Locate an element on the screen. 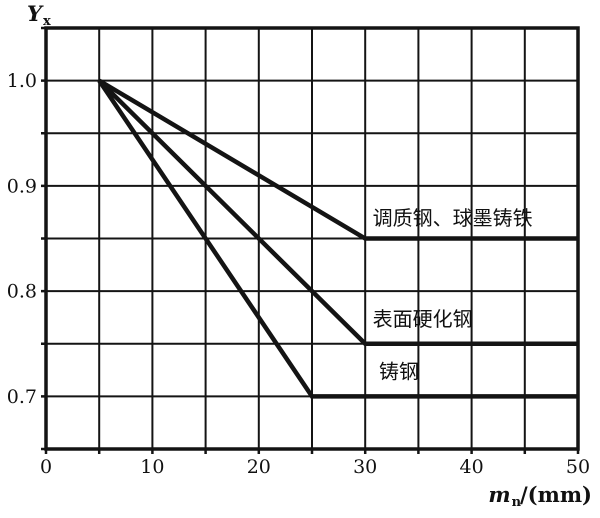  x-tick-label: 50 is located at coordinates (578, 467).